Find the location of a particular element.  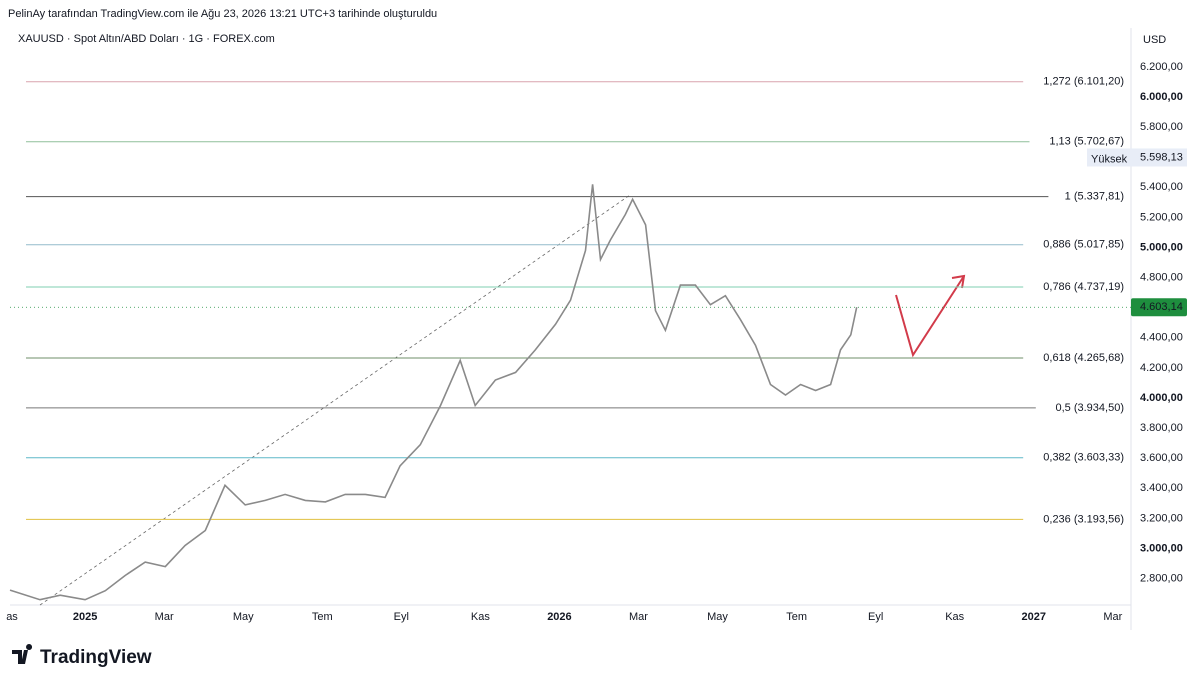

y-tick-label: 5.000,00 is located at coordinates (1161, 247).